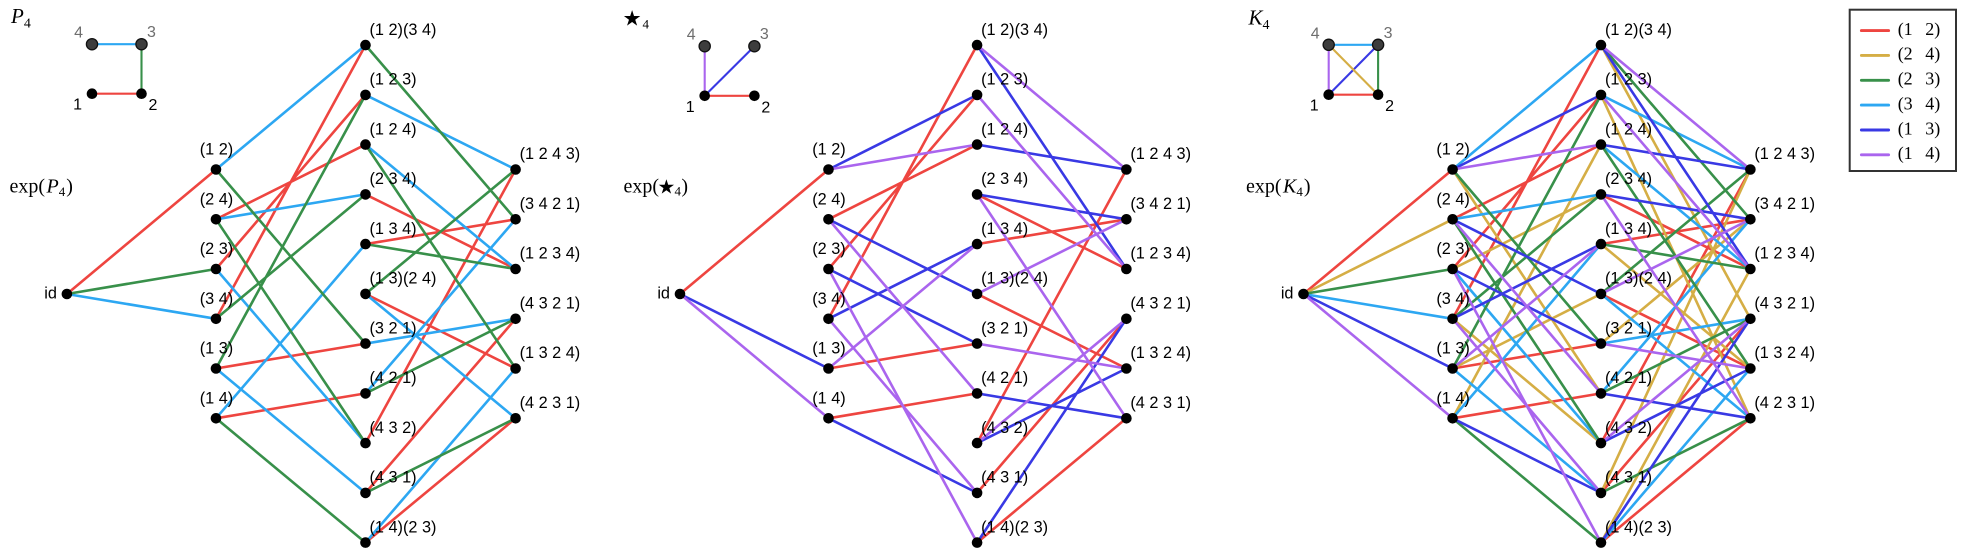 The height and width of the screenshot is (558, 1967). I want to click on svg-text: exp(P4), so click(41, 187).